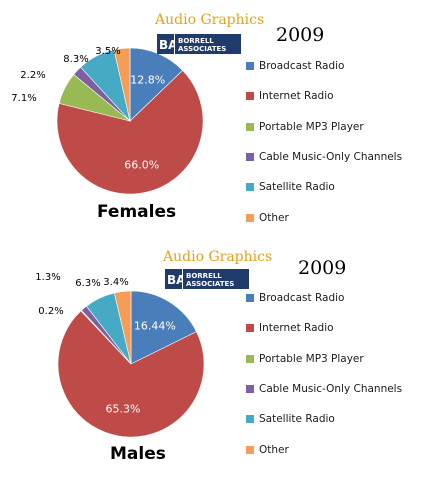 The image size is (440, 481). What do you see at coordinates (123, 409) in the screenshot?
I see `data-label-internet-radio: 65.3%` at bounding box center [123, 409].